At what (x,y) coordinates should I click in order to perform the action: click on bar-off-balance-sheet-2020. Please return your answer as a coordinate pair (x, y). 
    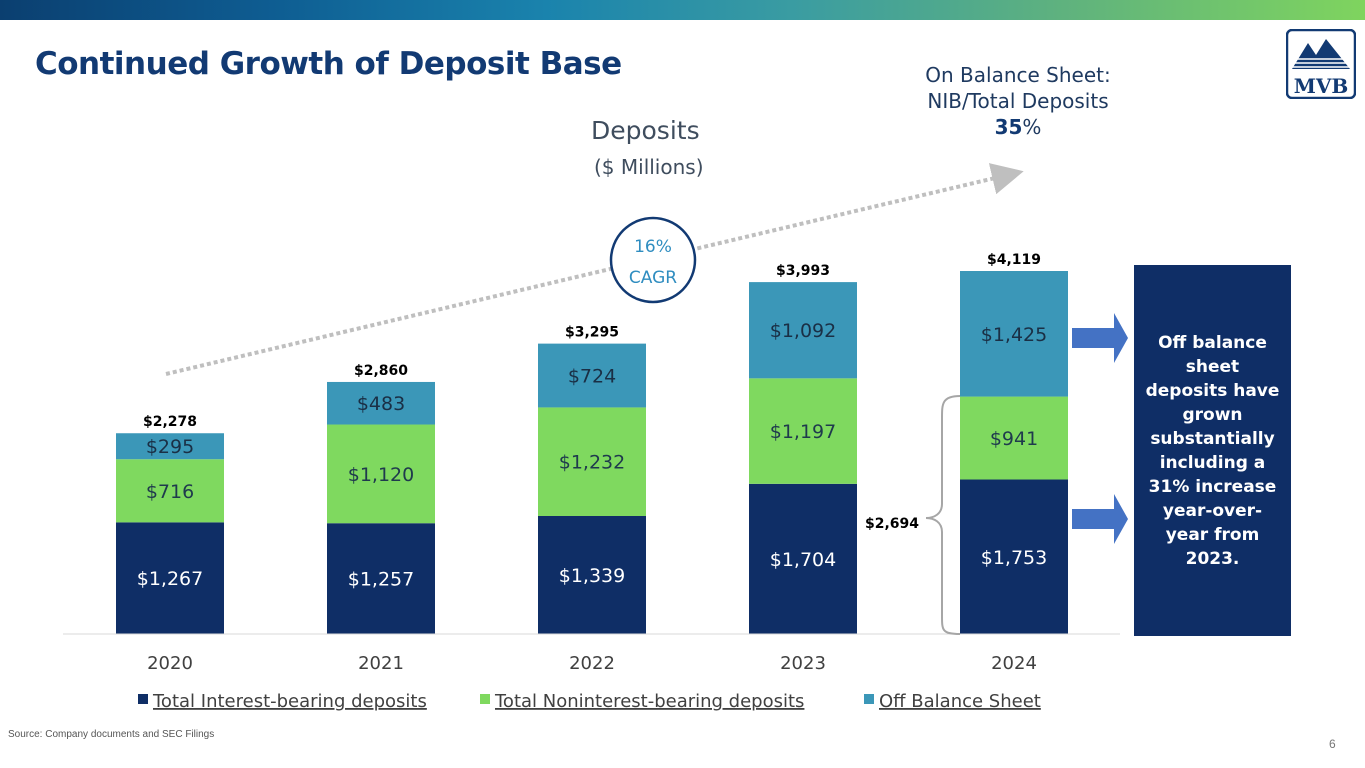
    Looking at the image, I should click on (170, 446).